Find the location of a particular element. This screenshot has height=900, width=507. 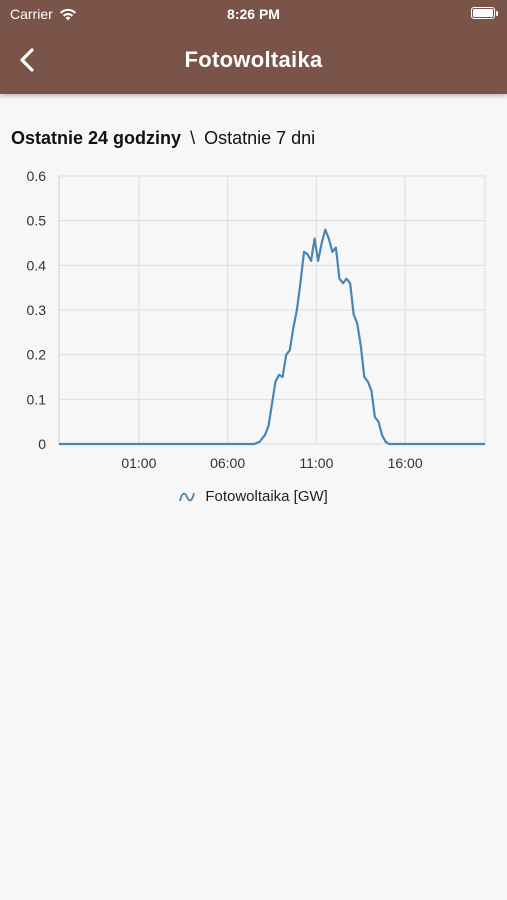

page-title: Fotowoltaika is located at coordinates (253, 59).